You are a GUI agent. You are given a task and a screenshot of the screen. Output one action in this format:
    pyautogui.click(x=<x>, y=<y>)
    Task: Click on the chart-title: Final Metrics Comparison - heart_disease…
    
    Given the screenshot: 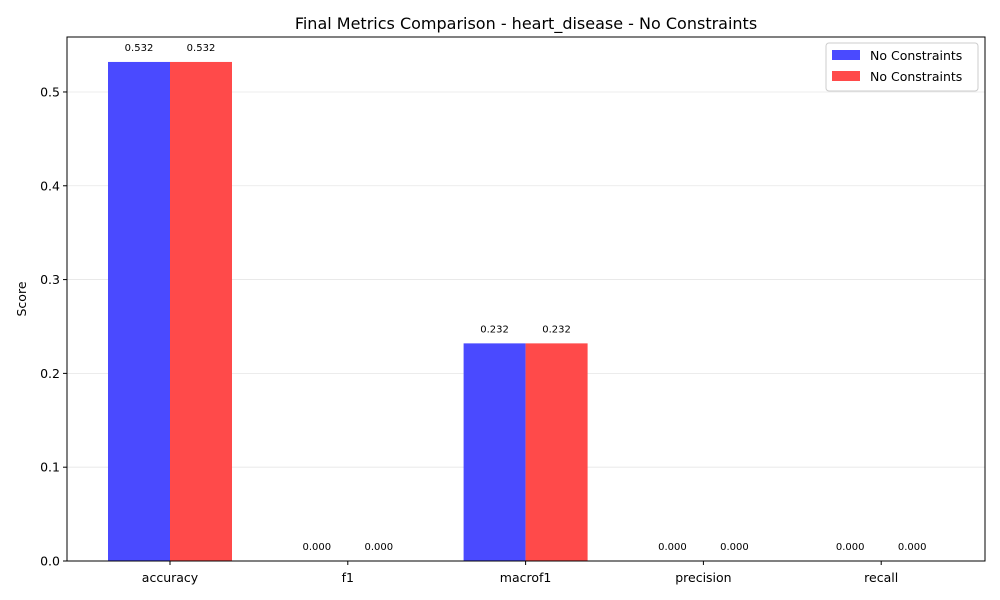 What is the action you would take?
    pyautogui.click(x=526, y=24)
    